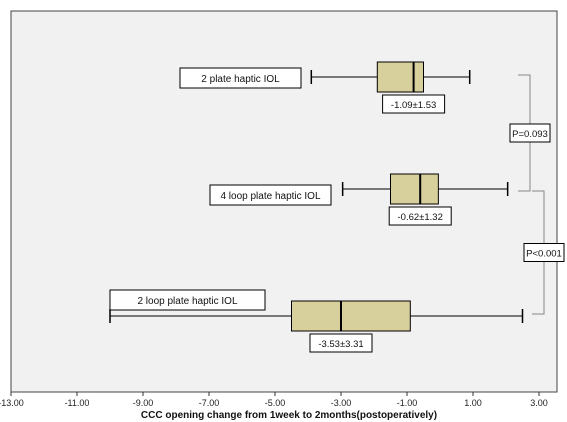 This screenshot has height=422, width=567. Describe the element at coordinates (407, 403) in the screenshot. I see `x-tick-label: -1.00` at that location.